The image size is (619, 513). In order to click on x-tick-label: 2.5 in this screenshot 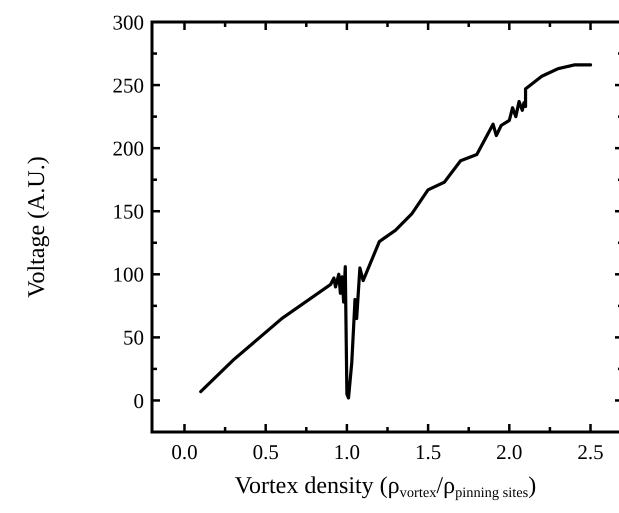, I will do `click(590, 452)`.